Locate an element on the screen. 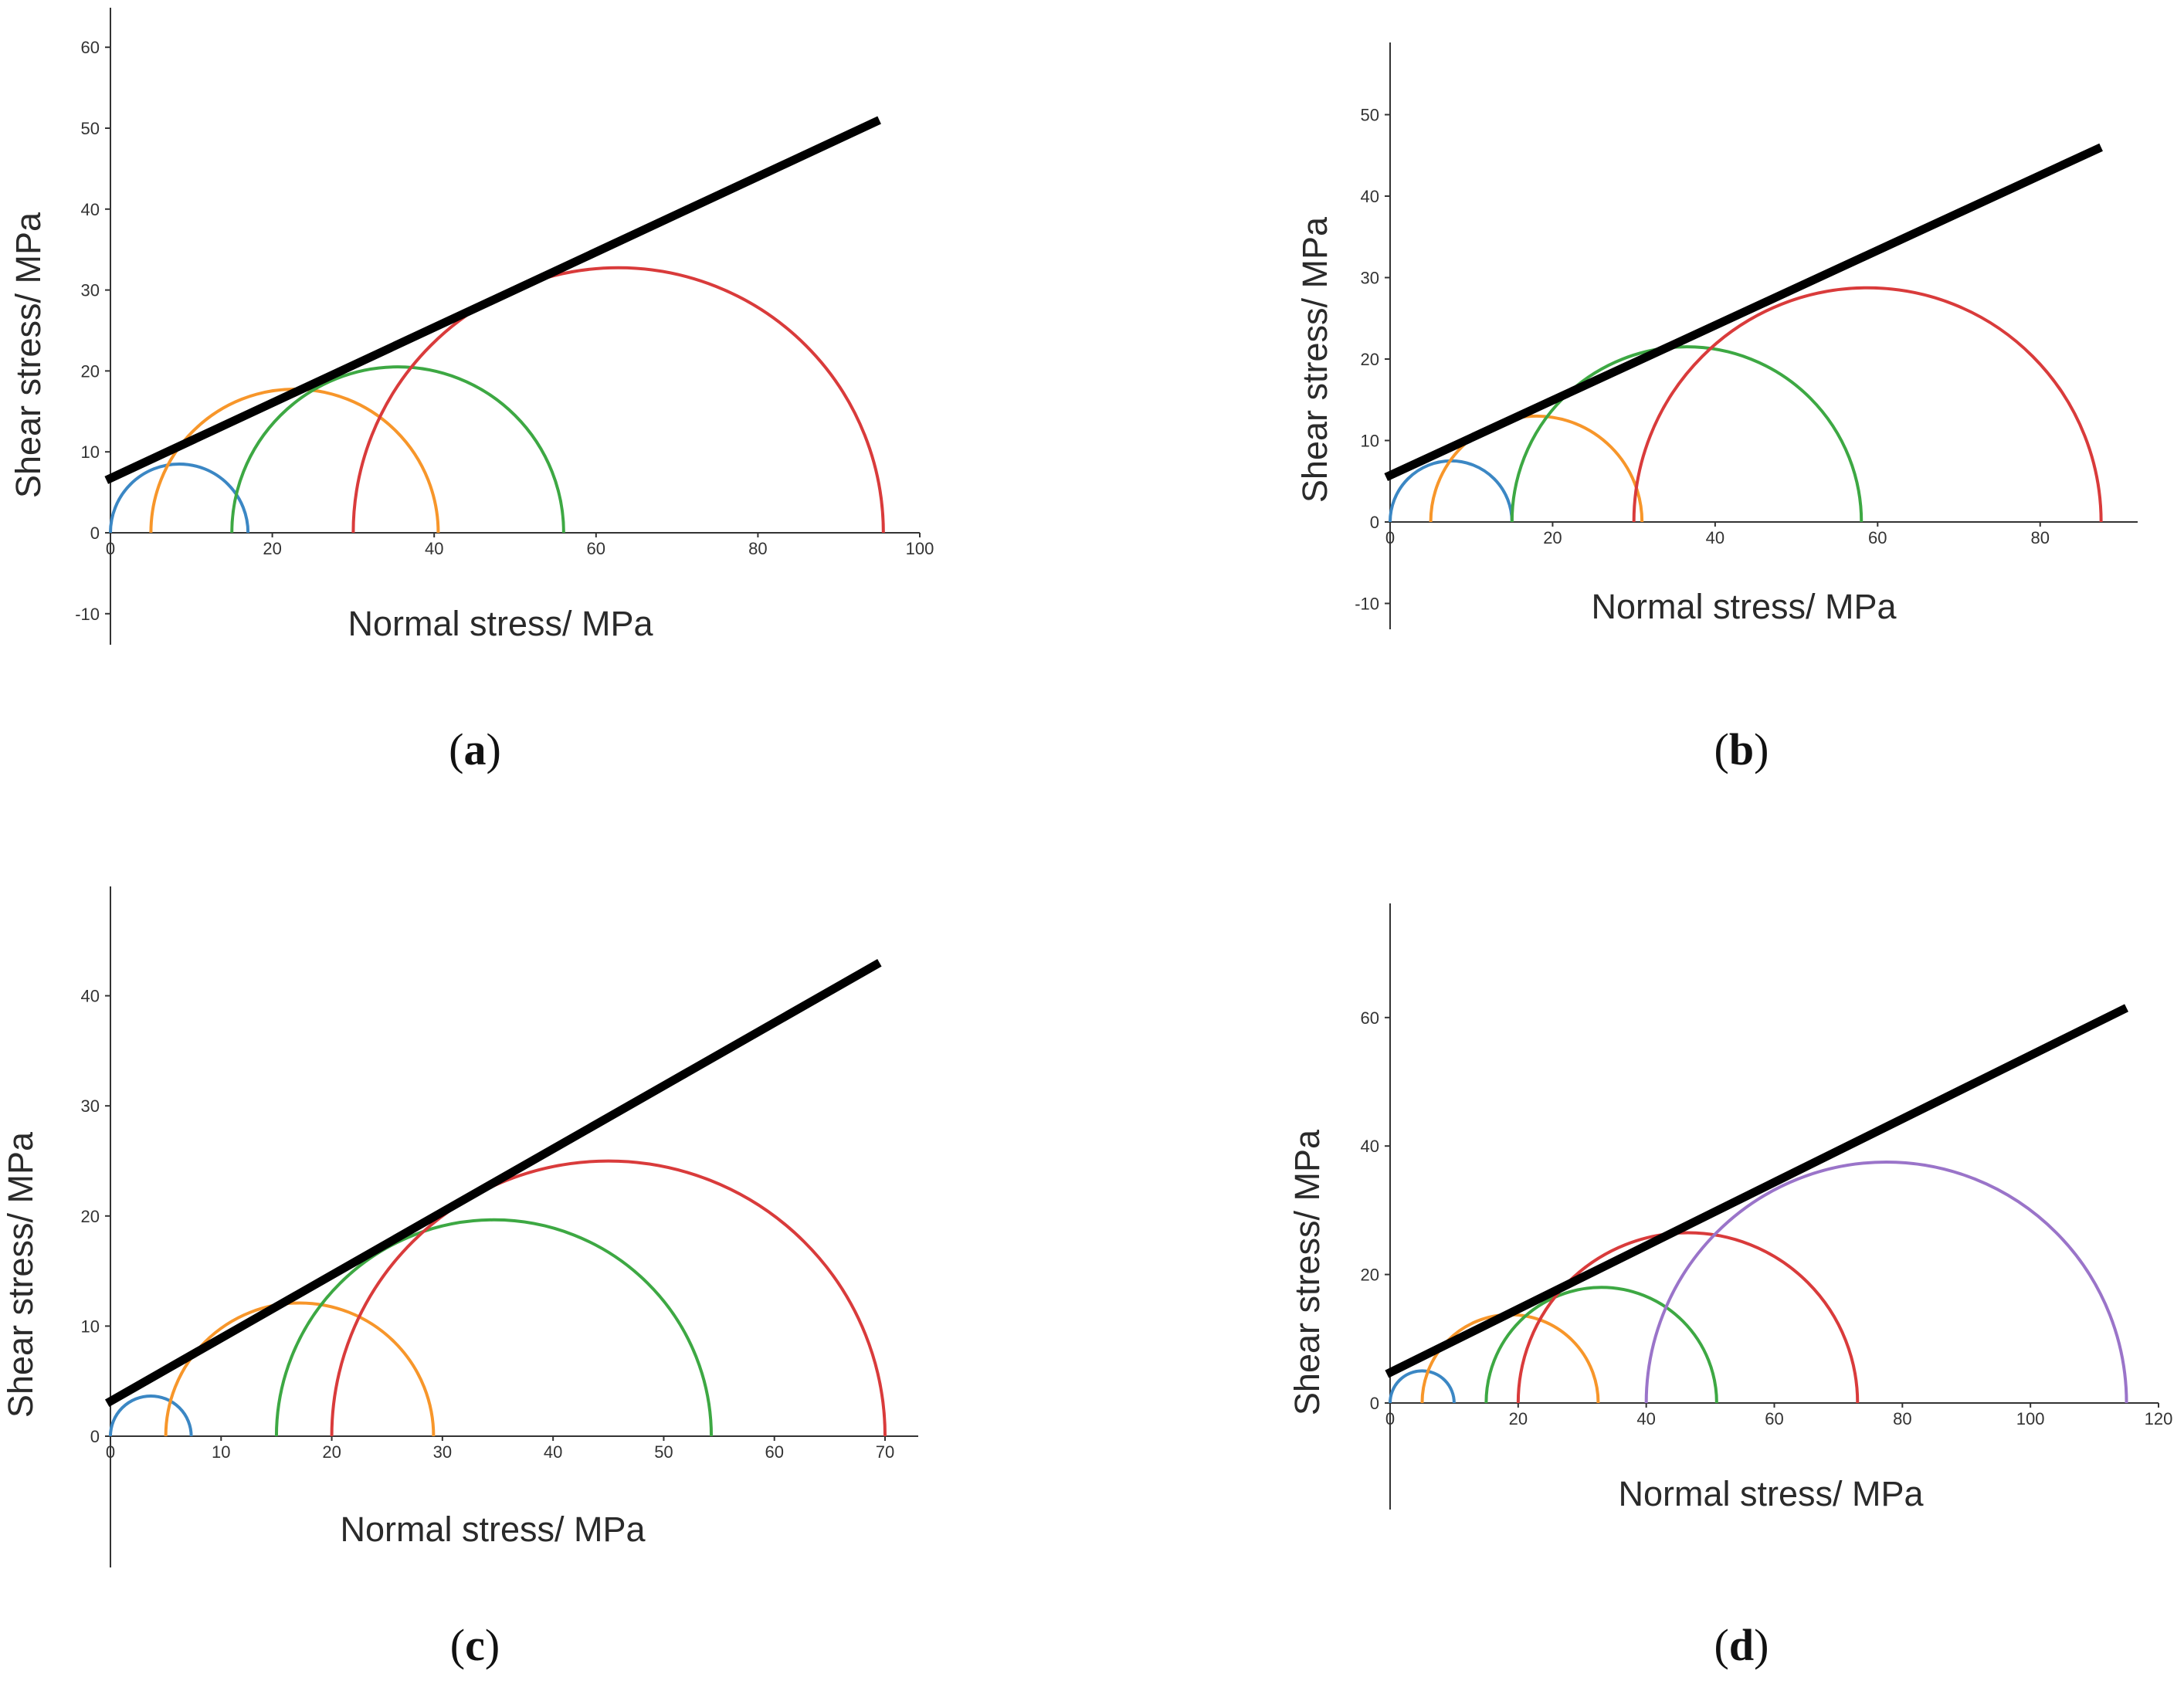 The height and width of the screenshot is (1691, 2184). x-tick-label: 70 is located at coordinates (885, 1452).